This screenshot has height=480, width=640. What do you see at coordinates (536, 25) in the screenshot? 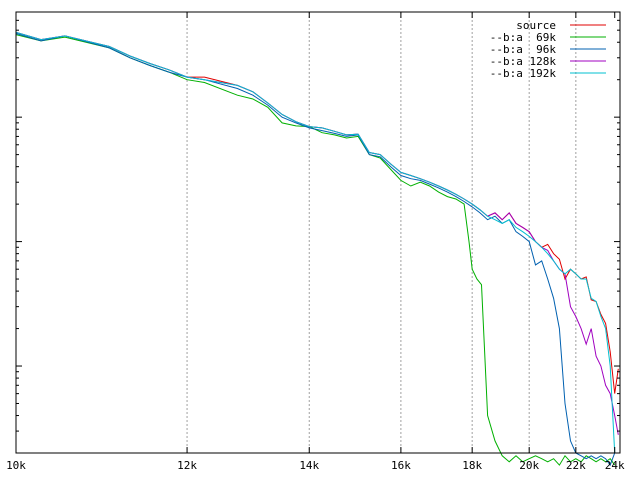
I see `legend-label-0: source` at bounding box center [536, 25].